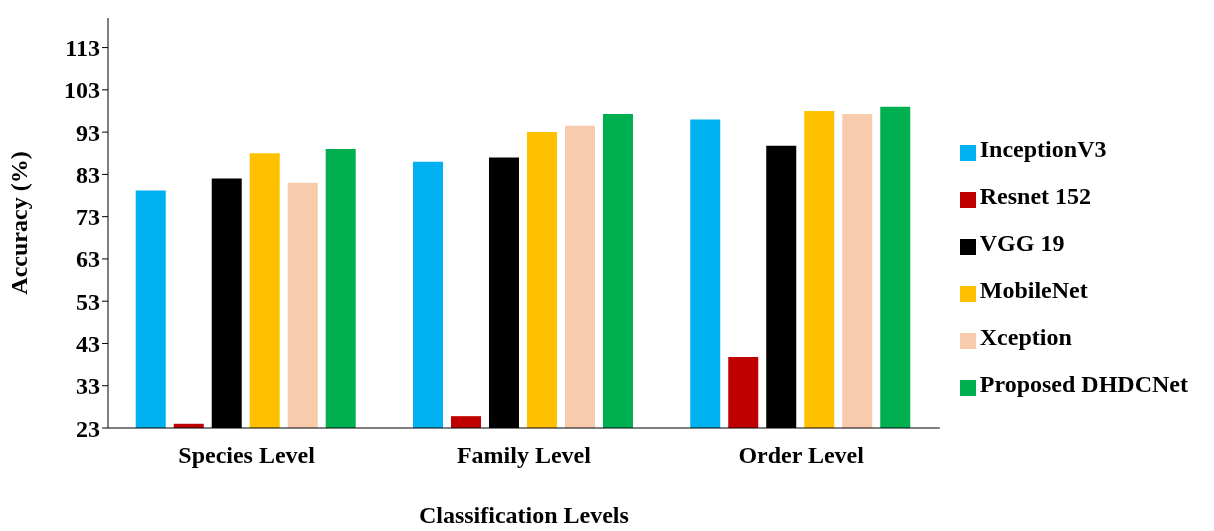 The height and width of the screenshot is (531, 1214). What do you see at coordinates (1043, 149) in the screenshot?
I see `legend-label: InceptionV3` at bounding box center [1043, 149].